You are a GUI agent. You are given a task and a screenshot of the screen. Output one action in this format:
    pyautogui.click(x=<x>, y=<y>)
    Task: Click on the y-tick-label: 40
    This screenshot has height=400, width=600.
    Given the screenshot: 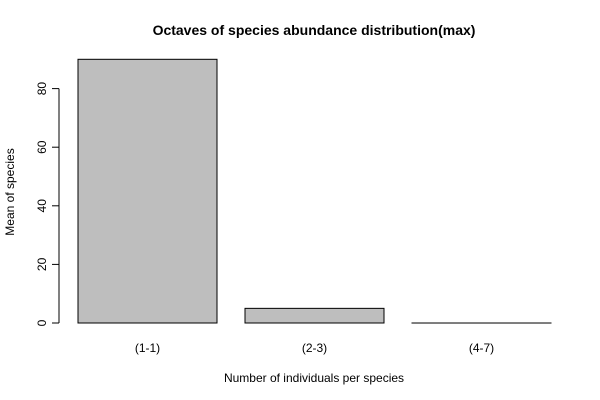 What is the action you would take?
    pyautogui.click(x=42, y=206)
    